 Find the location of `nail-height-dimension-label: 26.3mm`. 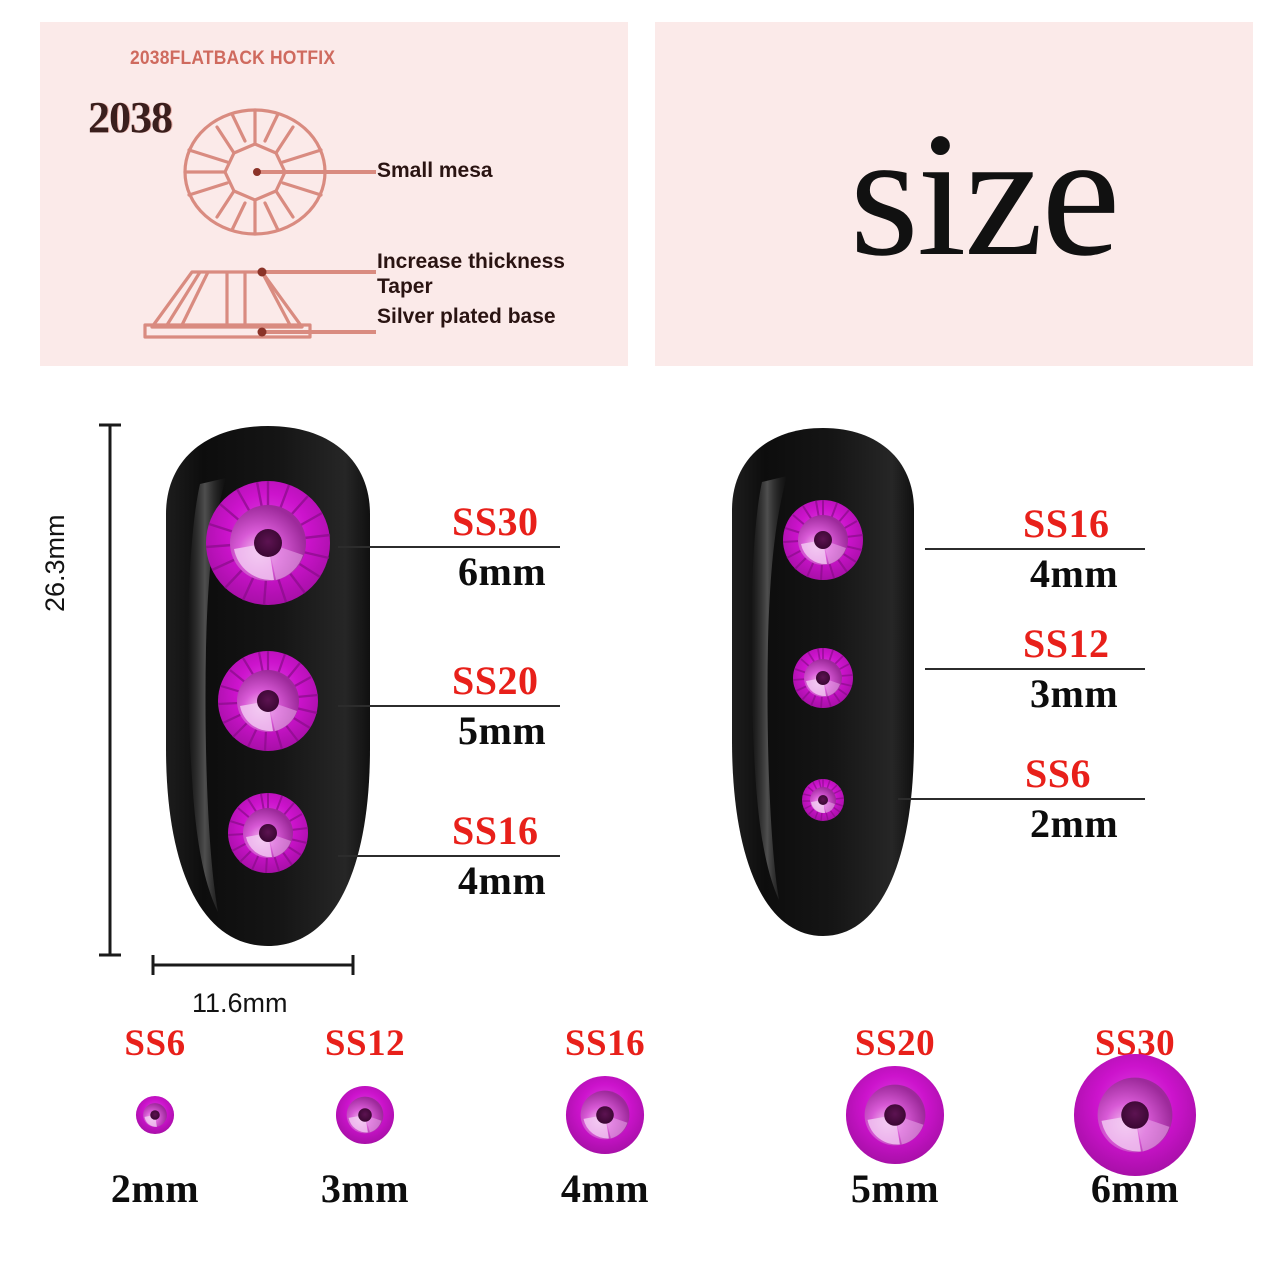

nail-height-dimension-label: 26.3mm is located at coordinates (55, 563).